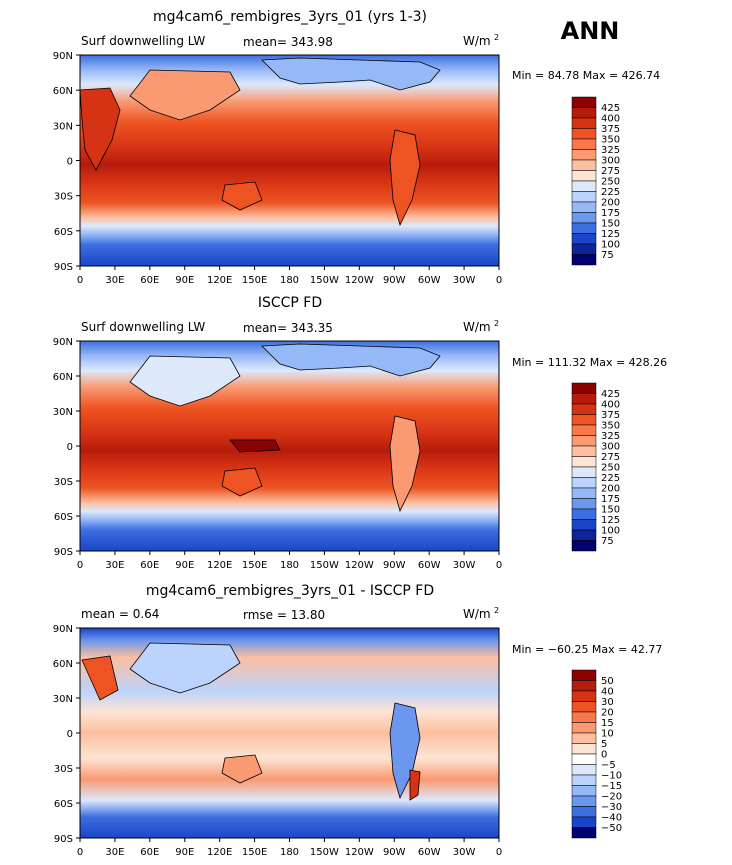 This screenshot has width=732, height=865. Describe the element at coordinates (586, 75) in the screenshot. I see `minmax-label: Min = 84.78 Max = 426.74` at that location.